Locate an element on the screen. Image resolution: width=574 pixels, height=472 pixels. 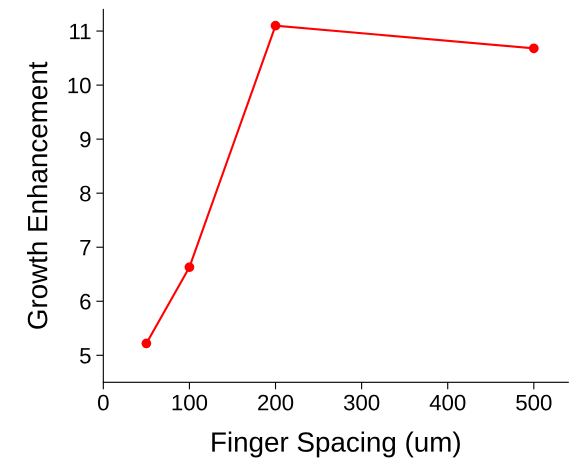
y-tick-label: 11 is located at coordinates (80, 32).